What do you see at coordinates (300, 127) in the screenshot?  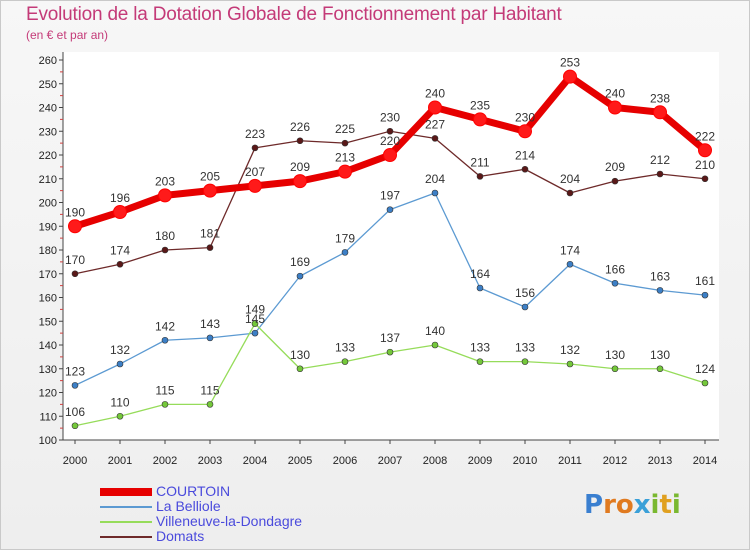 I see `data-label: 226` at bounding box center [300, 127].